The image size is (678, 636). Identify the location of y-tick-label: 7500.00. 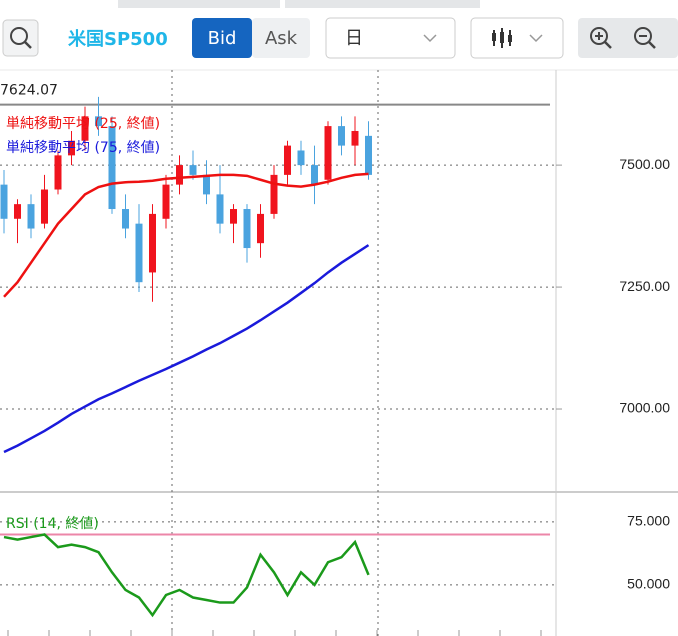
(644, 164).